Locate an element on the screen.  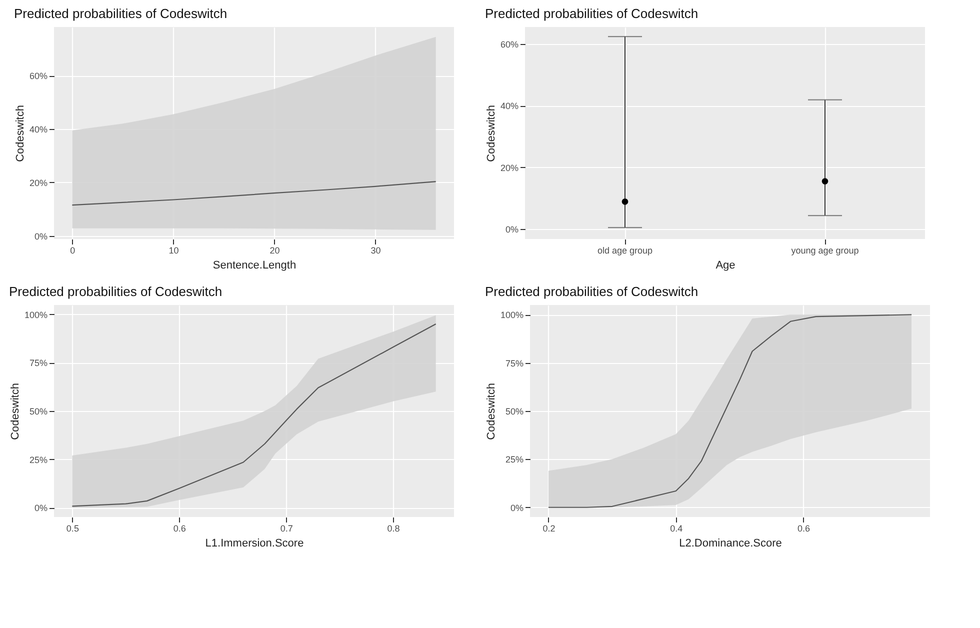
x-axis-title: L2.Dominance.Score is located at coordinates (730, 544).